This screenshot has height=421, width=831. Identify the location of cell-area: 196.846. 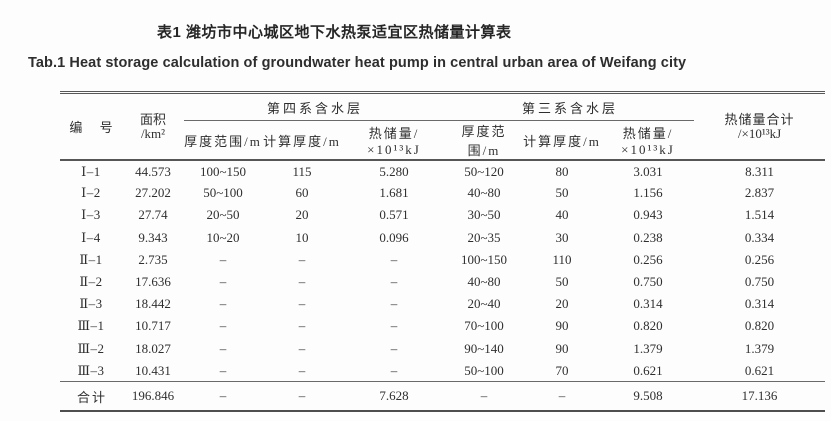
(153, 396).